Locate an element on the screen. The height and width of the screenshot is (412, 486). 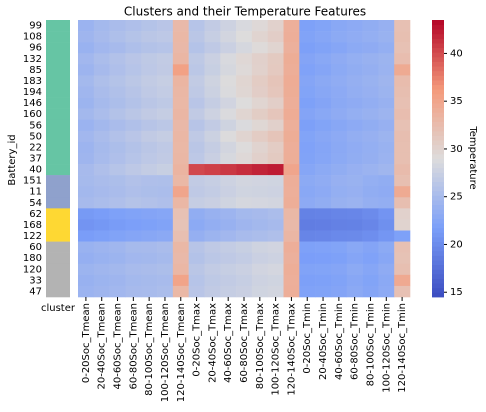
x-tick-label: 20-40Soc_Tmean is located at coordinates (102, 346).